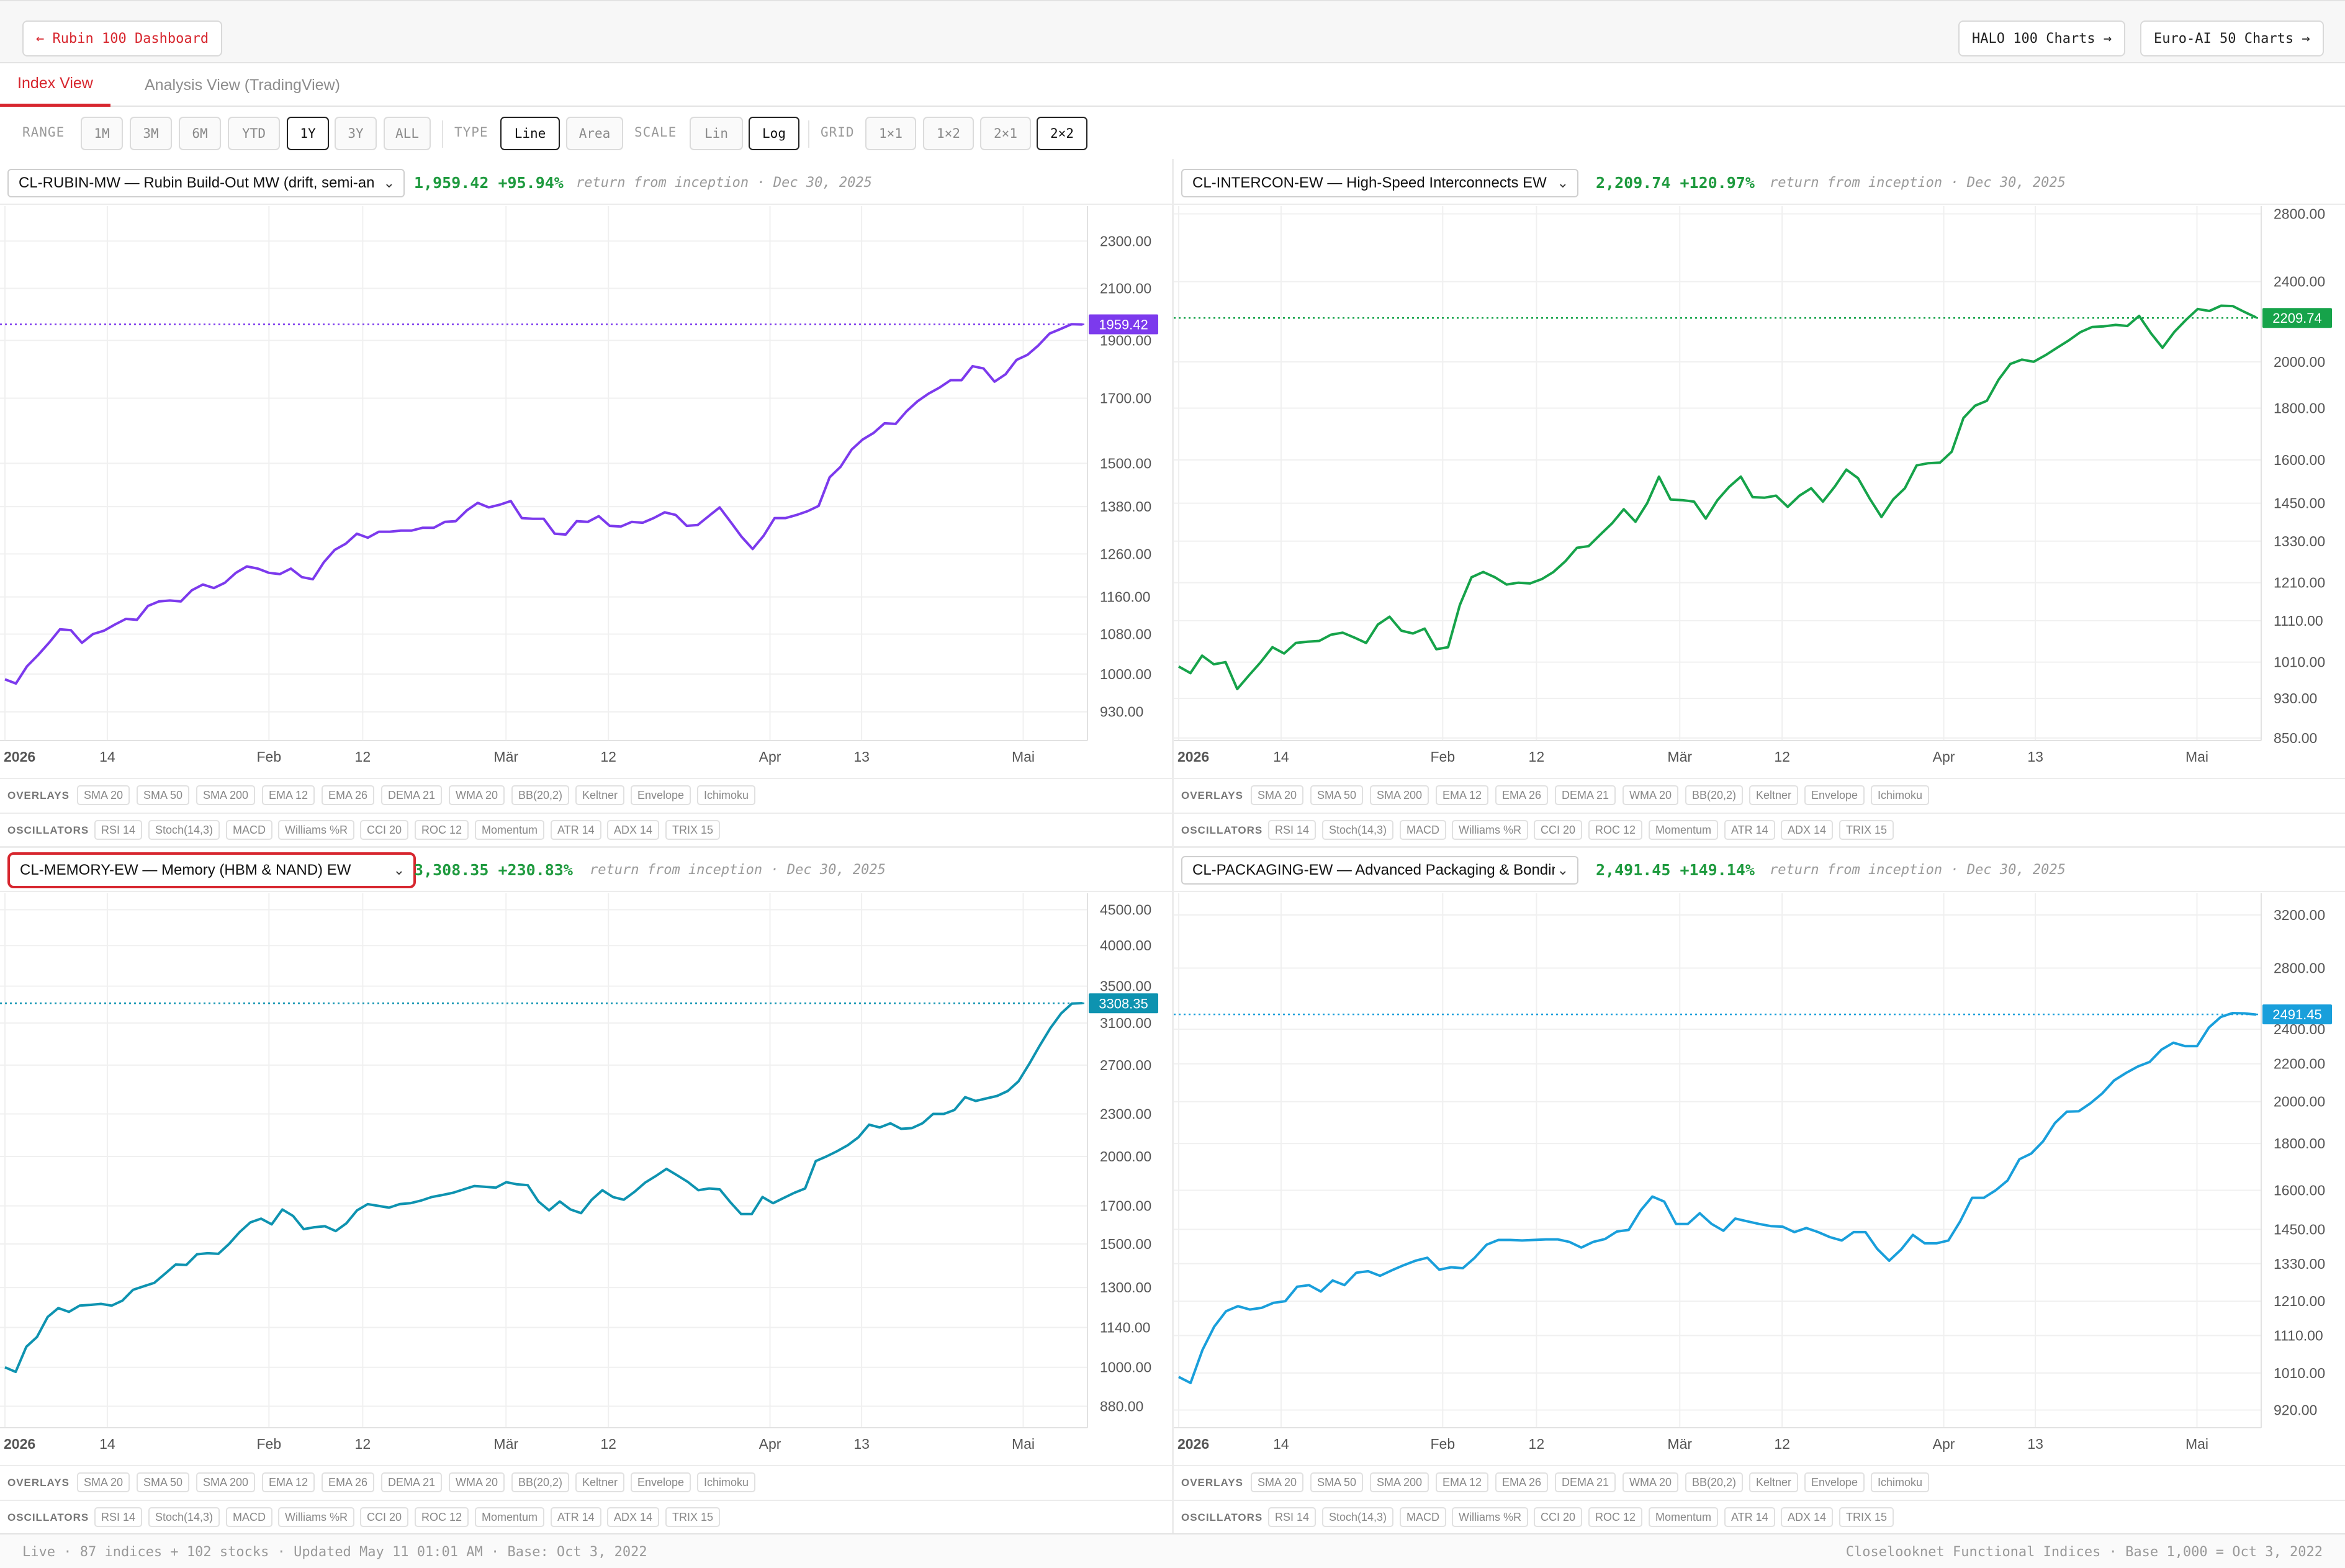 The image size is (2345, 1568). What do you see at coordinates (594, 133) in the screenshot?
I see `type-area-button: Area` at bounding box center [594, 133].